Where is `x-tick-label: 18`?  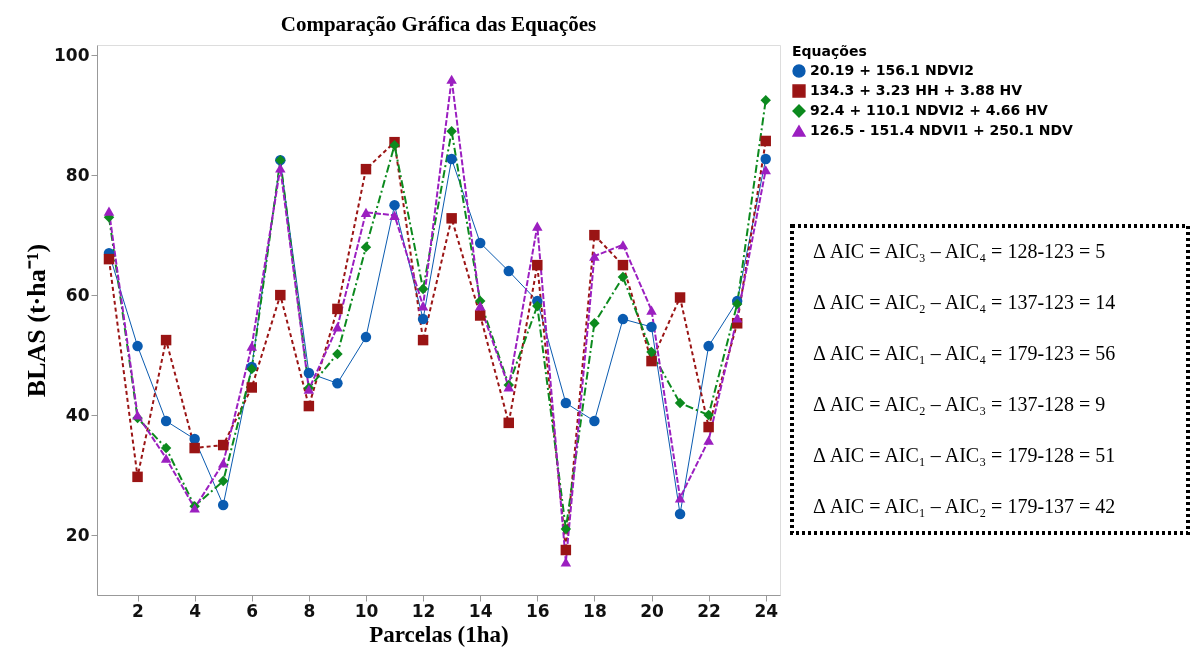 x-tick-label: 18 is located at coordinates (595, 610).